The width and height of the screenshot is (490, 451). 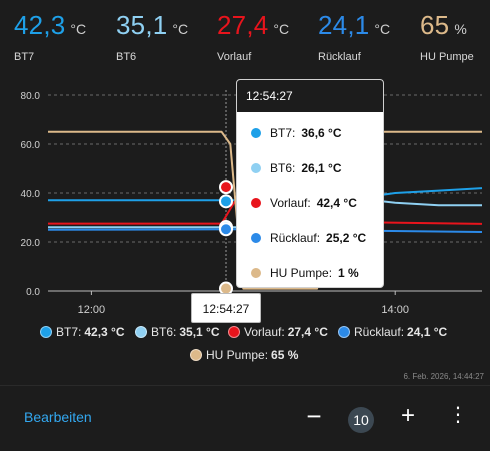 What do you see at coordinates (339, 57) in the screenshot?
I see `stat-label: Rücklauf` at bounding box center [339, 57].